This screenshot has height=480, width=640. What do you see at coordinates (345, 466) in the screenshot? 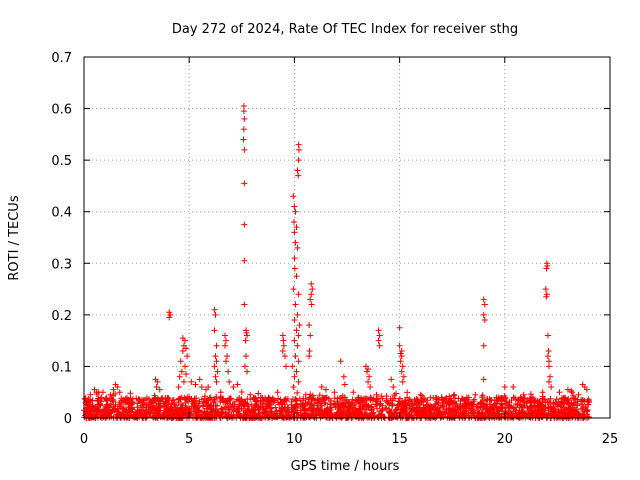
I see `x-axis-label: GPS time / hours` at bounding box center [345, 466].